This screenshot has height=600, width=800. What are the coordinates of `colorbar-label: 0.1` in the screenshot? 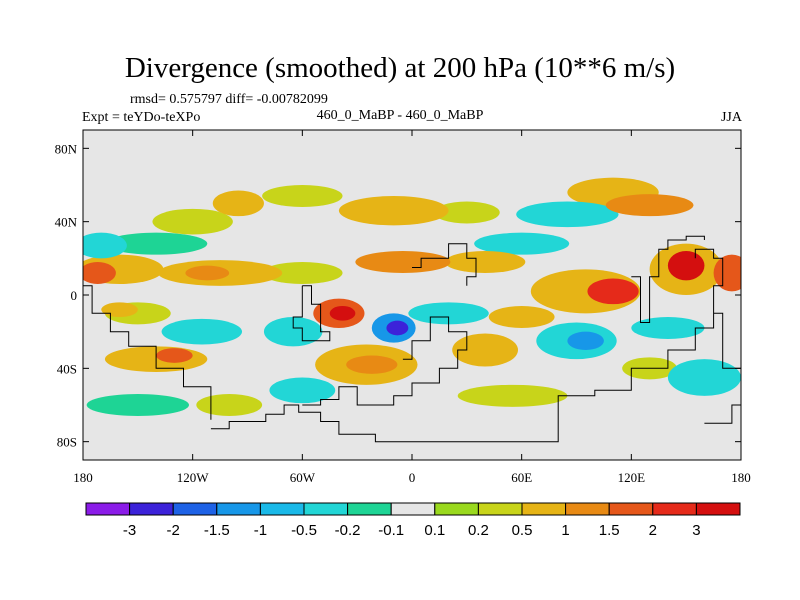 It's located at (434, 530).